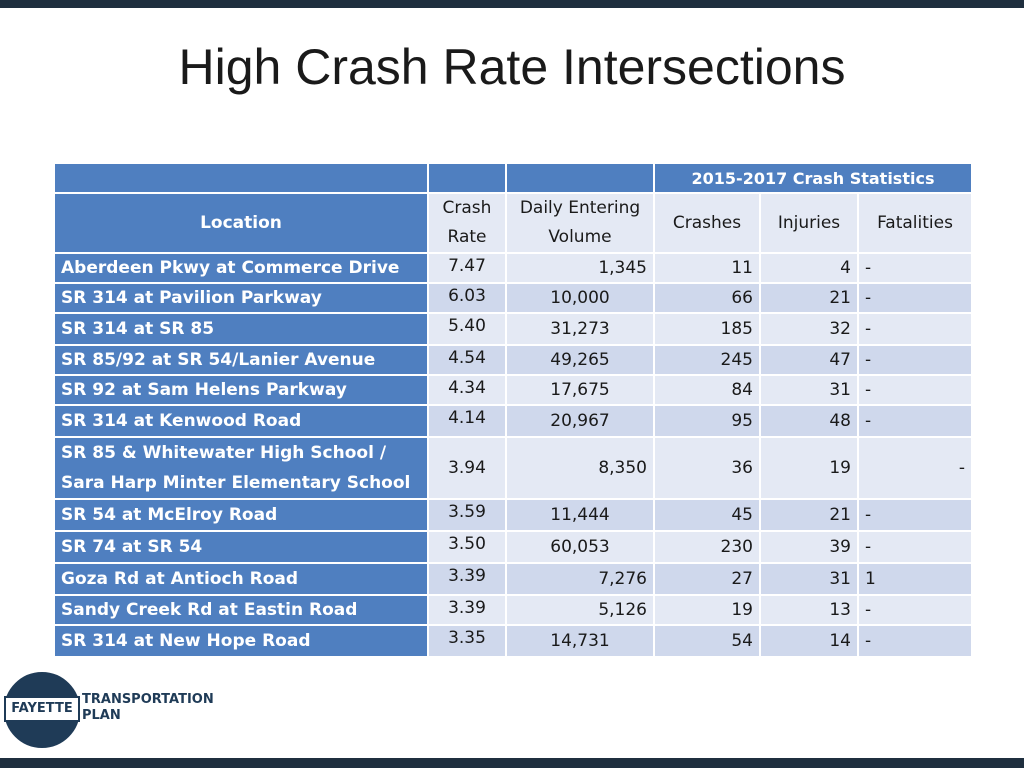 The width and height of the screenshot is (1024, 768). What do you see at coordinates (241, 421) in the screenshot?
I see `location-cell: SR 314 at Kenwood Road` at bounding box center [241, 421].